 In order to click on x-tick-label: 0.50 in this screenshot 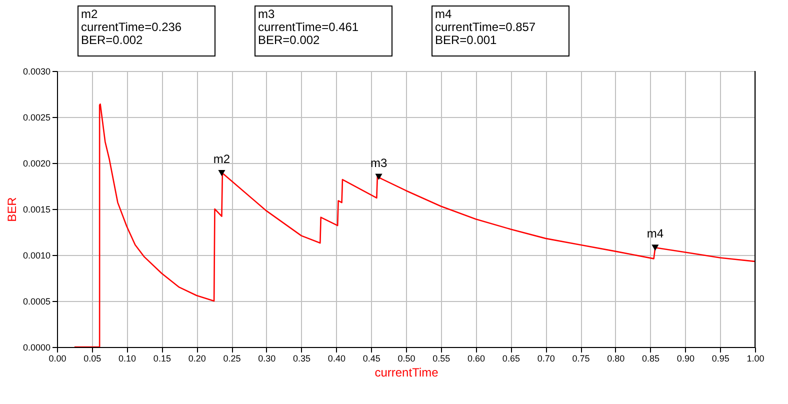, I will do `click(407, 359)`.